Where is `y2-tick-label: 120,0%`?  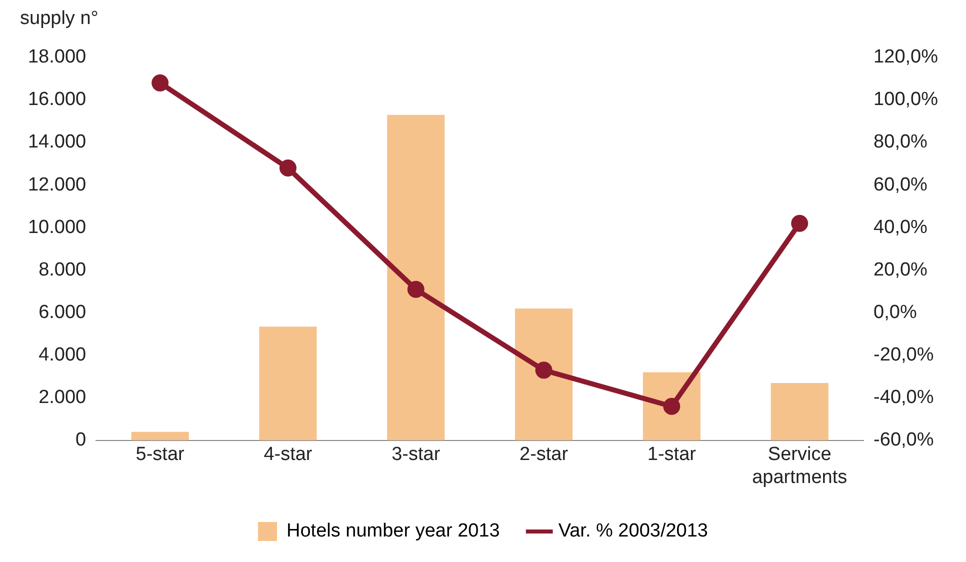
y2-tick-label: 120,0% is located at coordinates (906, 57).